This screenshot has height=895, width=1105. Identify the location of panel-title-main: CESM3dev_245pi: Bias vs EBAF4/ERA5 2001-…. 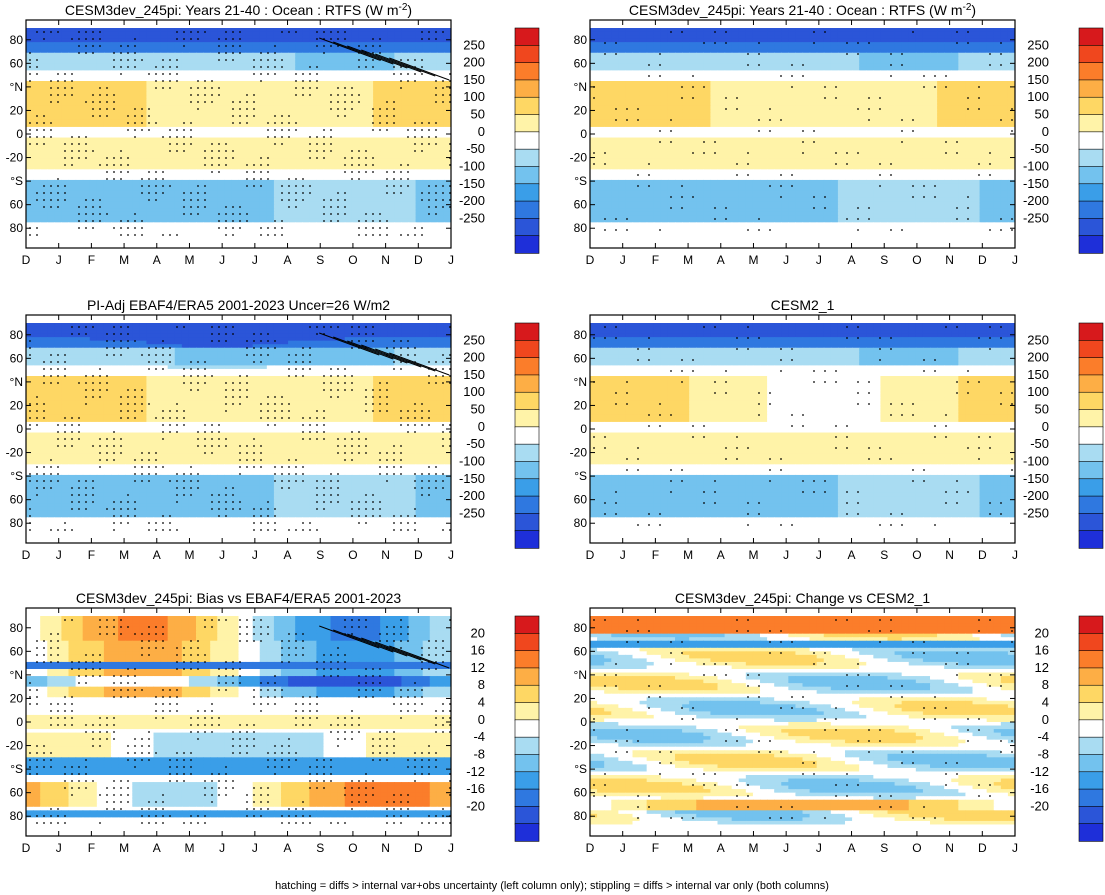
(239, 598).